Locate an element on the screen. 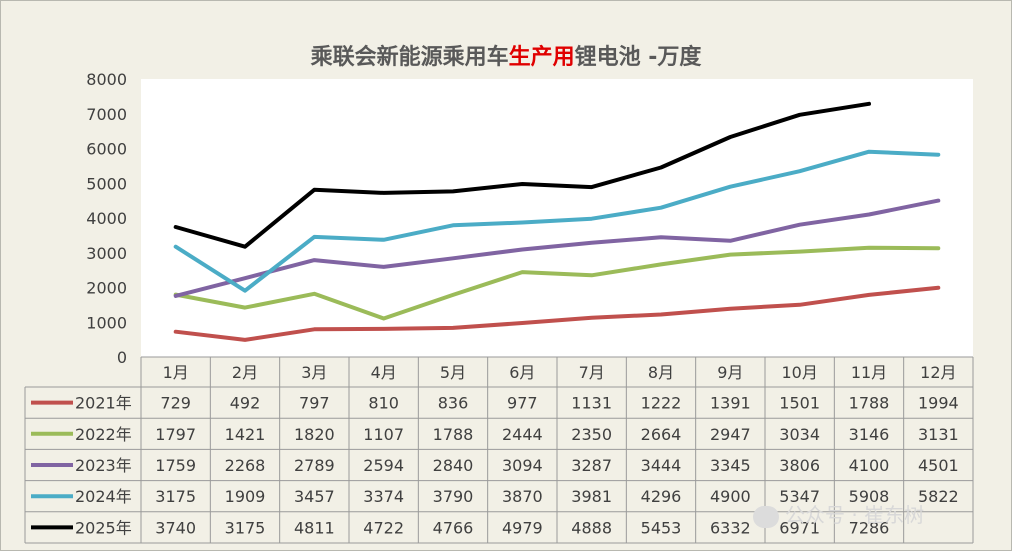 This screenshot has height=551, width=1012. table-cell-value: 5453 is located at coordinates (661, 527).